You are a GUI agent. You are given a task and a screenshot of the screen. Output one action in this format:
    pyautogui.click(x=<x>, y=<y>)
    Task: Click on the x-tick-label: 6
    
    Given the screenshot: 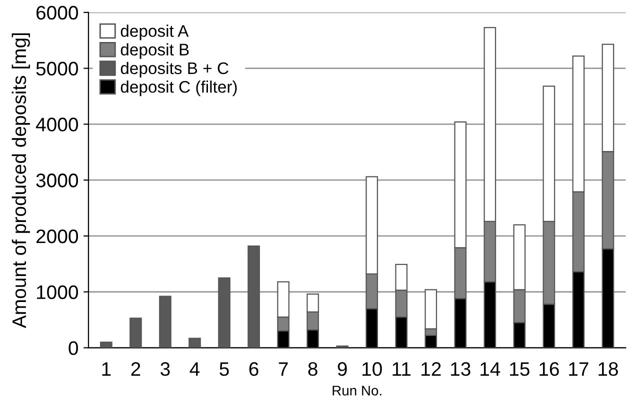 What is the action you would take?
    pyautogui.click(x=253, y=369)
    